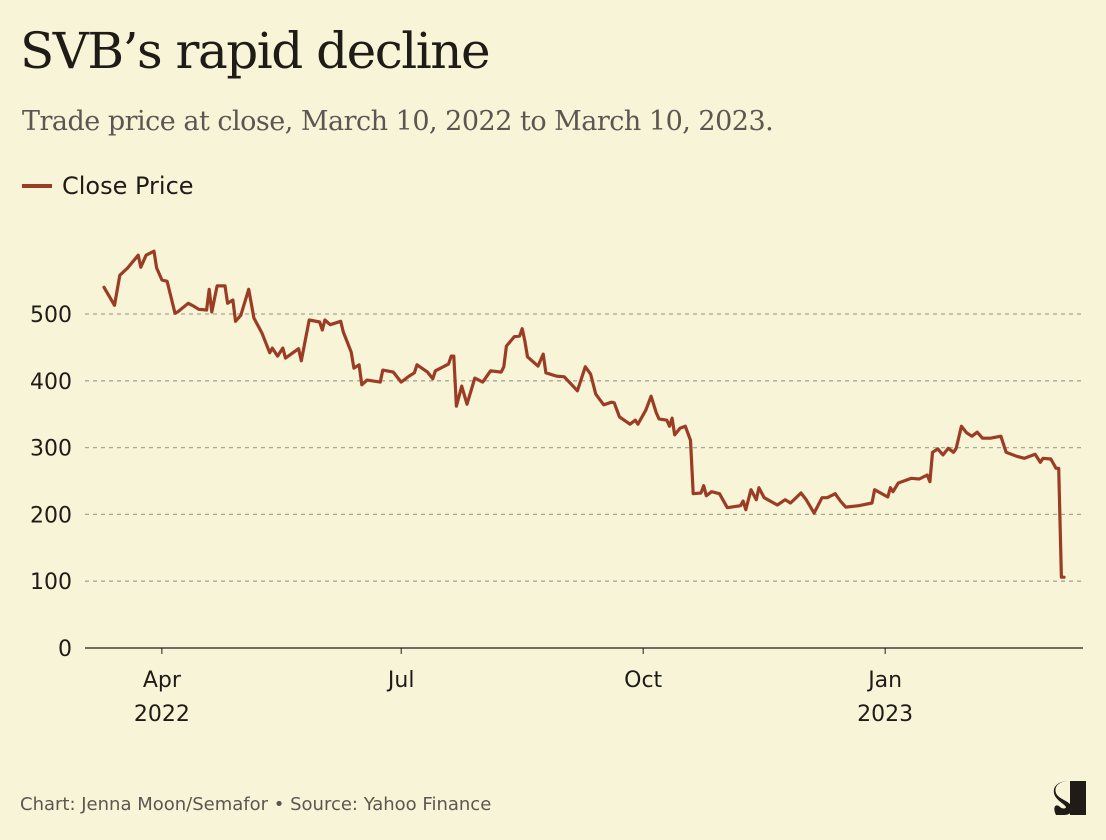 The image size is (1106, 840). Describe the element at coordinates (162, 714) in the screenshot. I see `x-tick-year-label: 2022` at that location.